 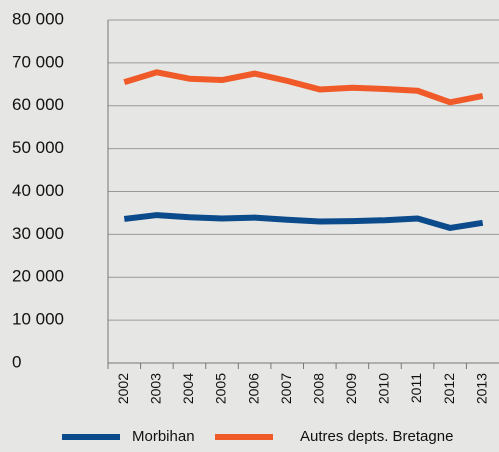 I want to click on y-tick-label: 70 000, so click(x=38, y=61).